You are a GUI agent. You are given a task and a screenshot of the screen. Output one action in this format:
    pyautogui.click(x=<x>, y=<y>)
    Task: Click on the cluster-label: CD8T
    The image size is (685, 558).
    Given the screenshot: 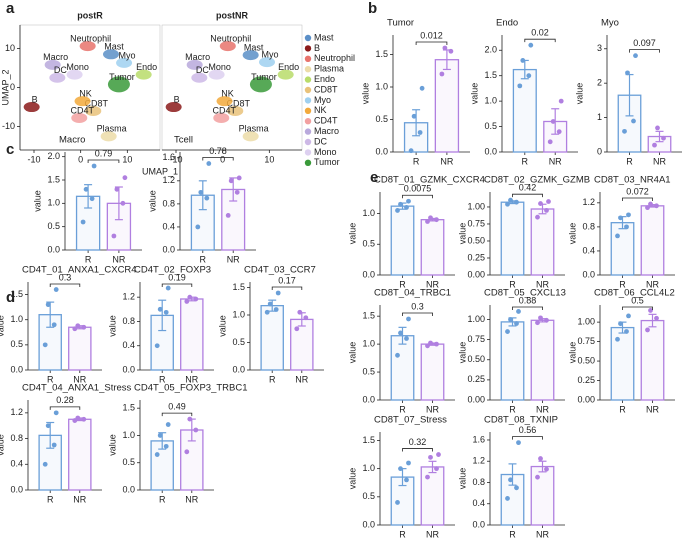 What is the action you would take?
    pyautogui.click(x=97, y=103)
    